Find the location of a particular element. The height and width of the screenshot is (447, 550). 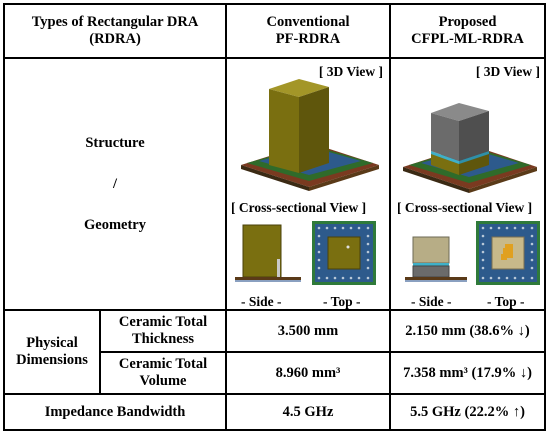

physical-line2: Dimensions is located at coordinates (52, 360).